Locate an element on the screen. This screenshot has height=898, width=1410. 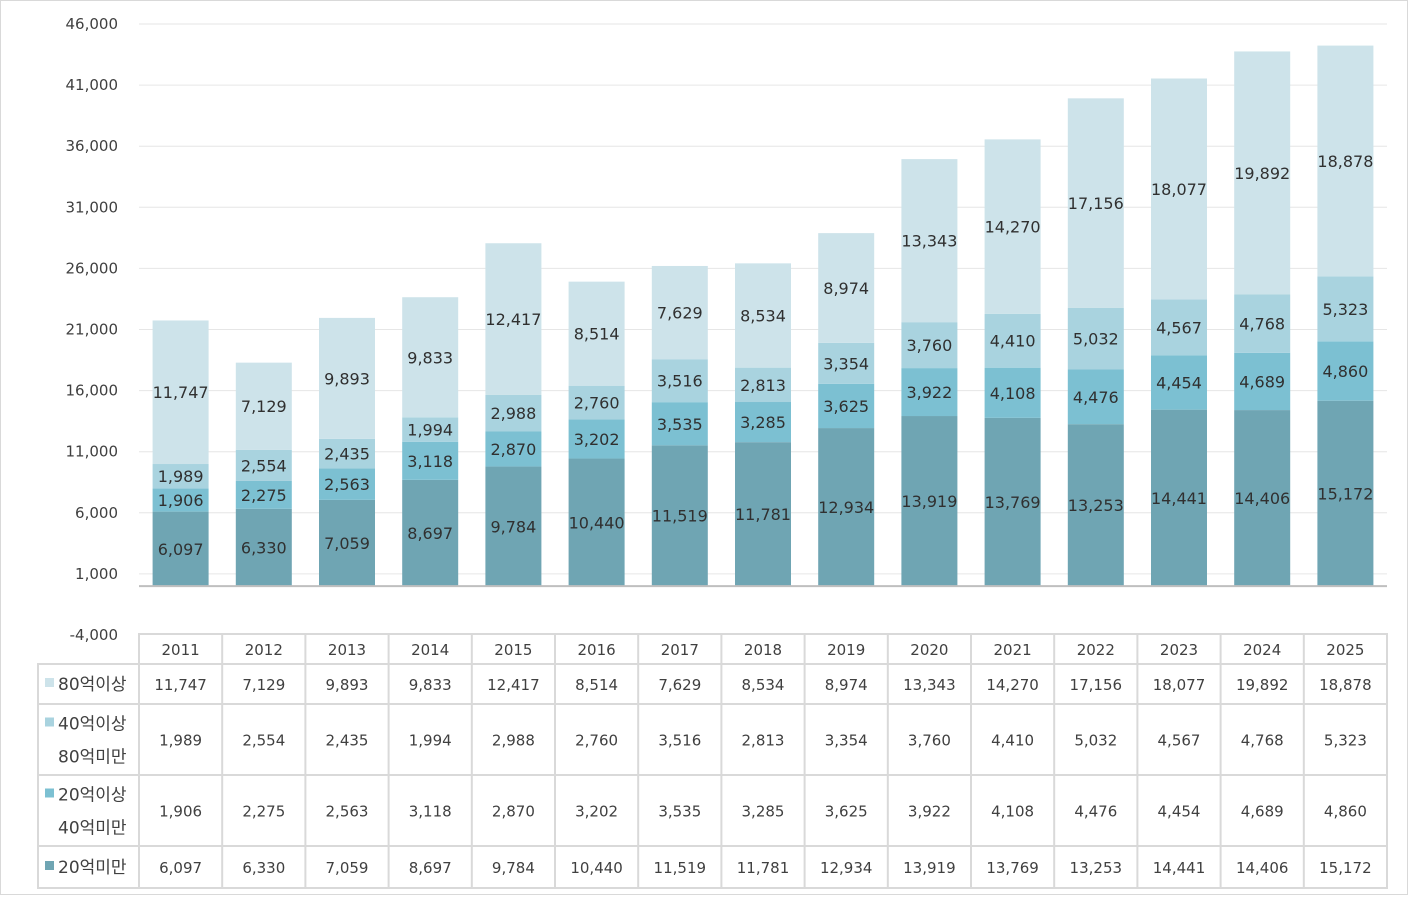
table-year-header: 2019 is located at coordinates (846, 650).